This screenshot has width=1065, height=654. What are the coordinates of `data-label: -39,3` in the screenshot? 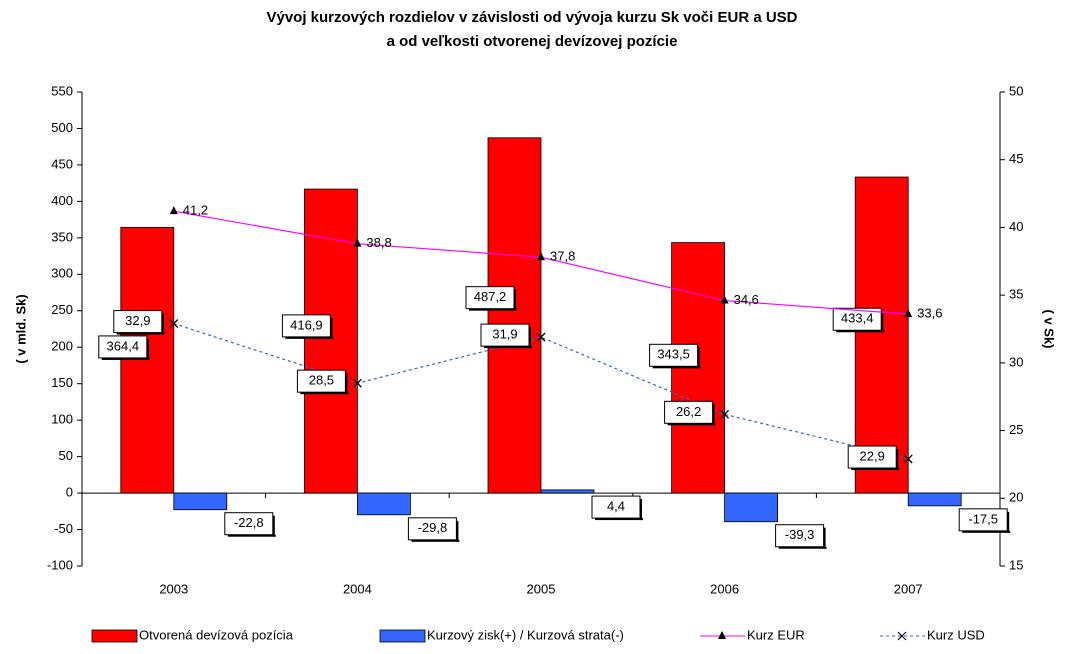 It's located at (800, 534).